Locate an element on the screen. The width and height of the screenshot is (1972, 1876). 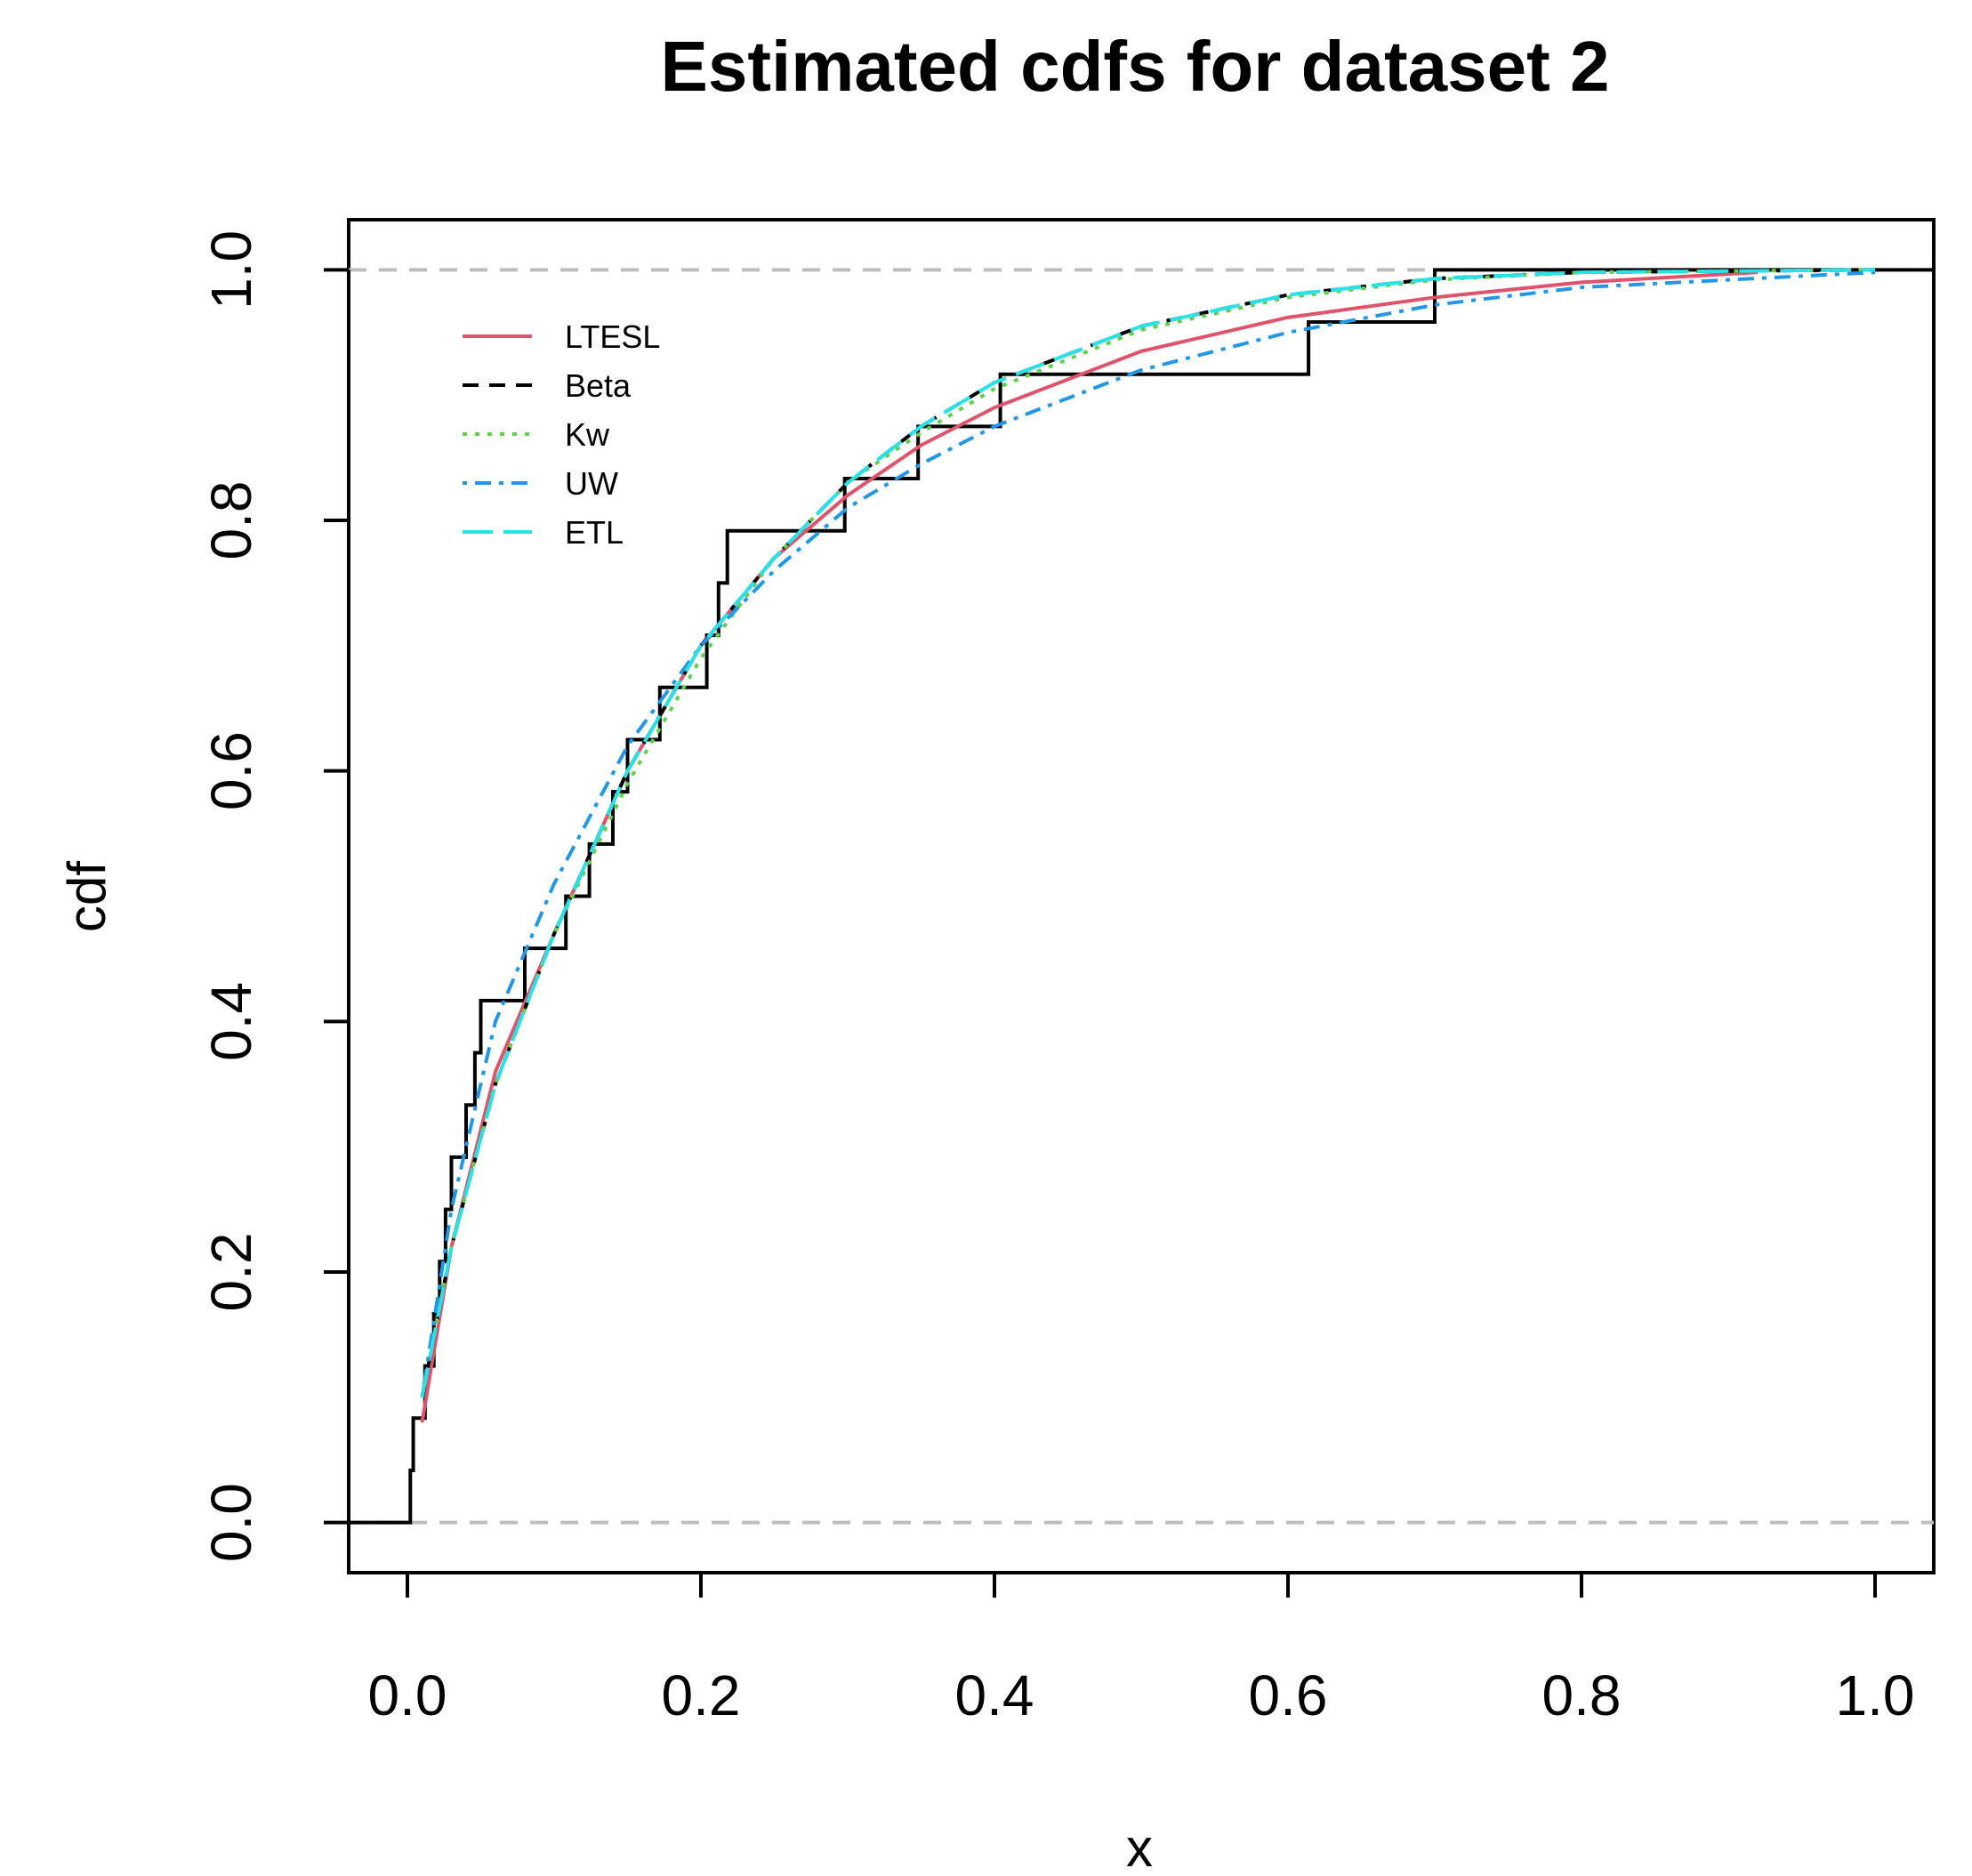
x-tick-label: 0.6 is located at coordinates (1288, 1695).